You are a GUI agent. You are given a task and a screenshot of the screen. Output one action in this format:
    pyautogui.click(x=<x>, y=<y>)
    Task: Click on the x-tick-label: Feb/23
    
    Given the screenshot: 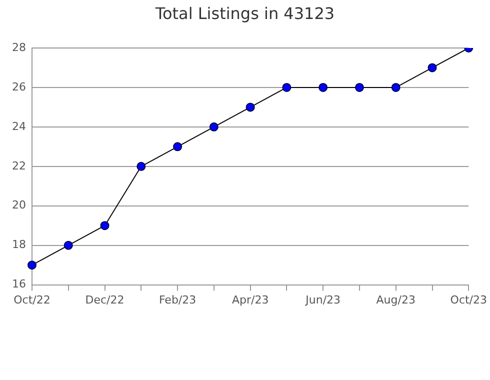 What is the action you would take?
    pyautogui.click(x=177, y=299)
    